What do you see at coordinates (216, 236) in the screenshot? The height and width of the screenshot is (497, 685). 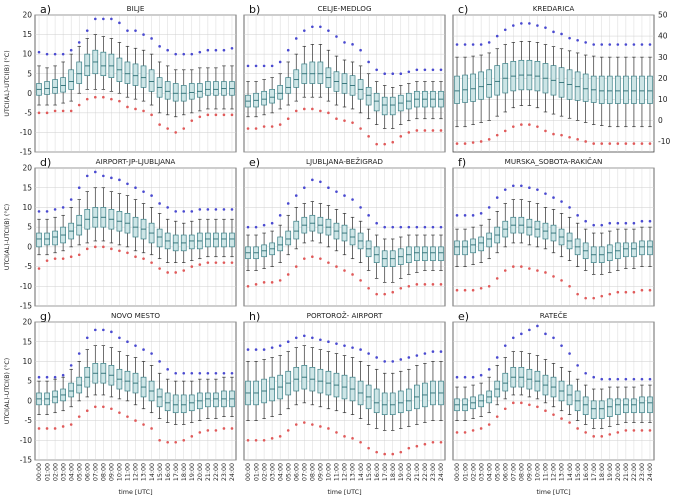 I see `box-22:00` at bounding box center [216, 236].